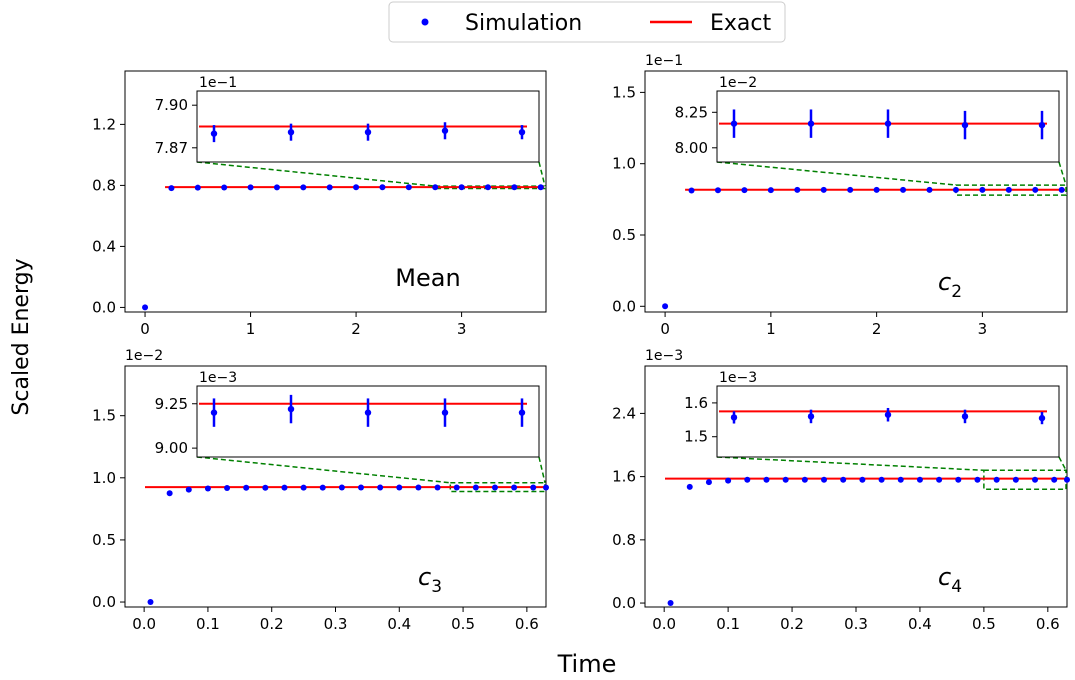  Describe the element at coordinates (21, 336) in the screenshot. I see `figure-ylabel: Scaled Energy` at that location.